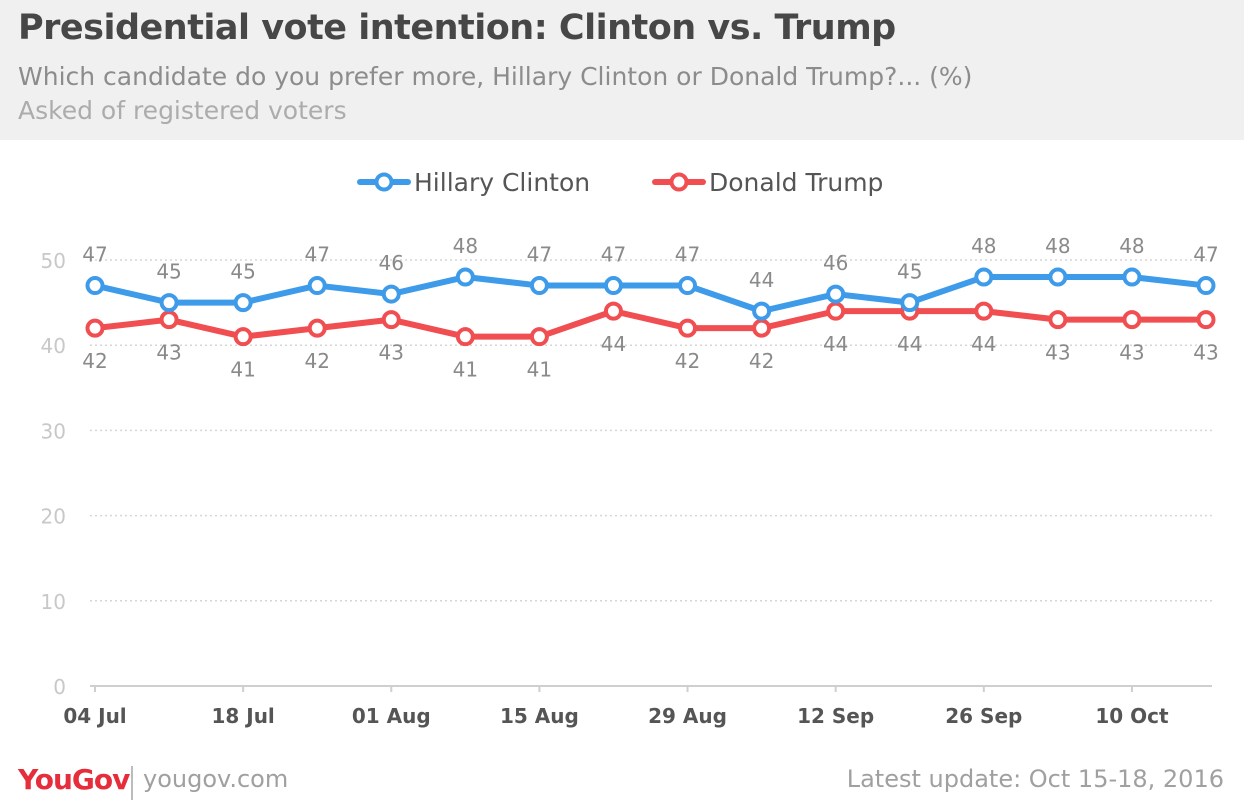 The image size is (1244, 808). Describe the element at coordinates (53, 602) in the screenshot. I see `y-tick-label-10: 10` at that location.